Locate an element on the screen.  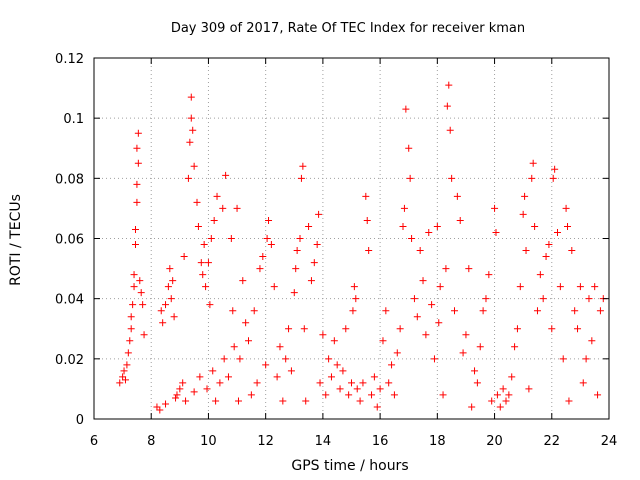
x-tick-label: 10 is located at coordinates (208, 441).